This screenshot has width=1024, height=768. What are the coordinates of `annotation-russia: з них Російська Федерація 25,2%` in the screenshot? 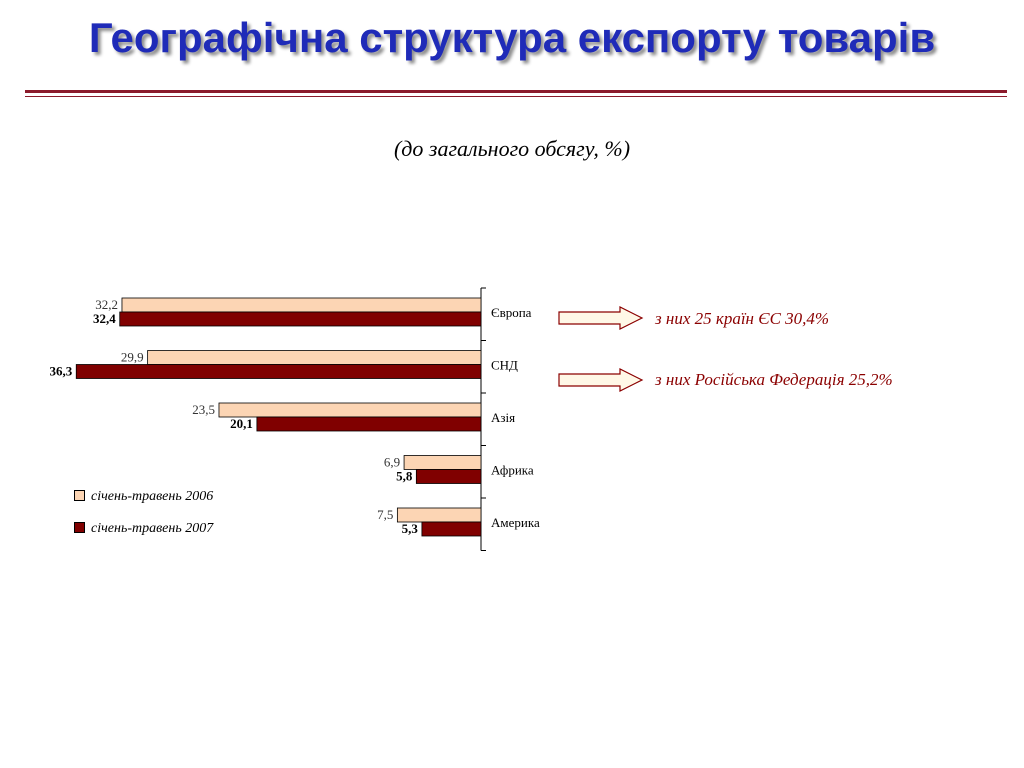 It's located at (774, 379).